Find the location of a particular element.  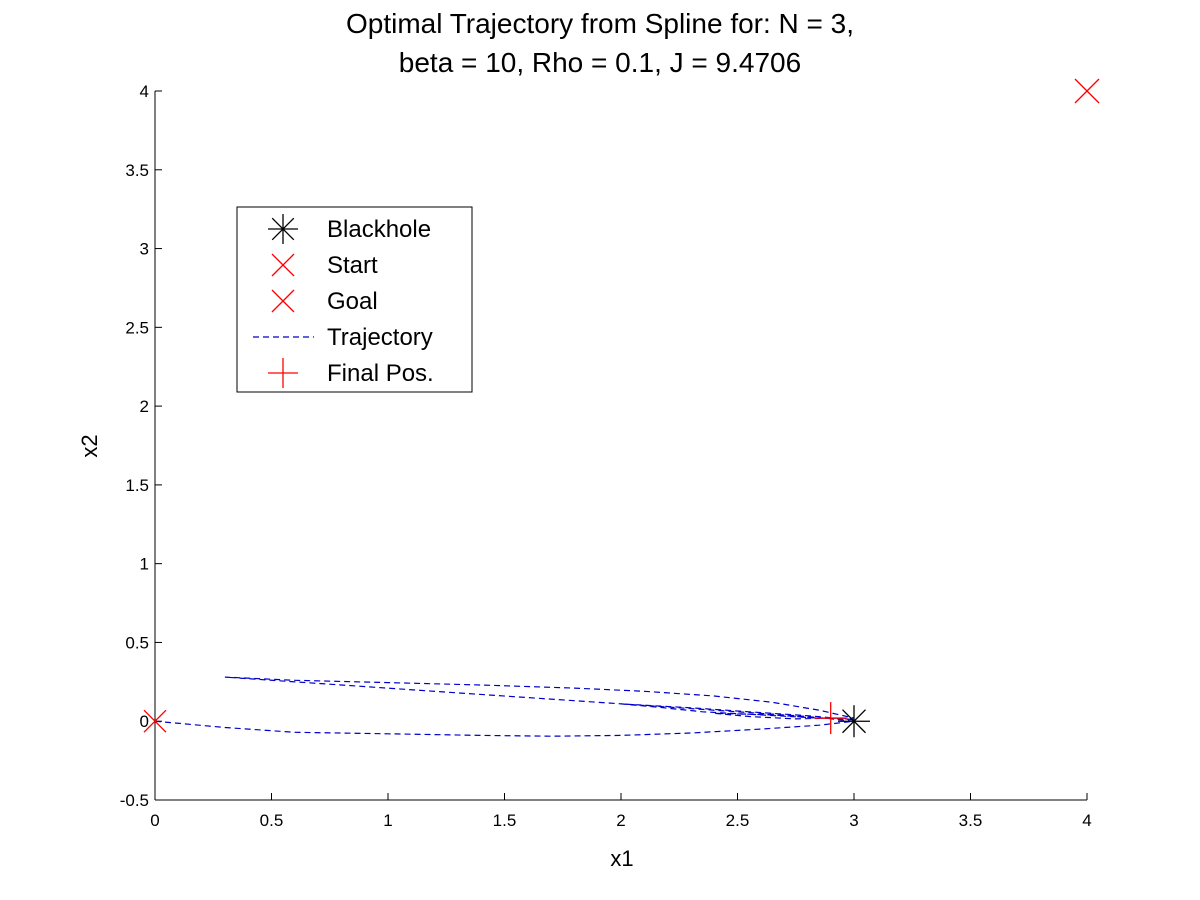

legend-final-pos-label: Final Pos. is located at coordinates (380, 373).